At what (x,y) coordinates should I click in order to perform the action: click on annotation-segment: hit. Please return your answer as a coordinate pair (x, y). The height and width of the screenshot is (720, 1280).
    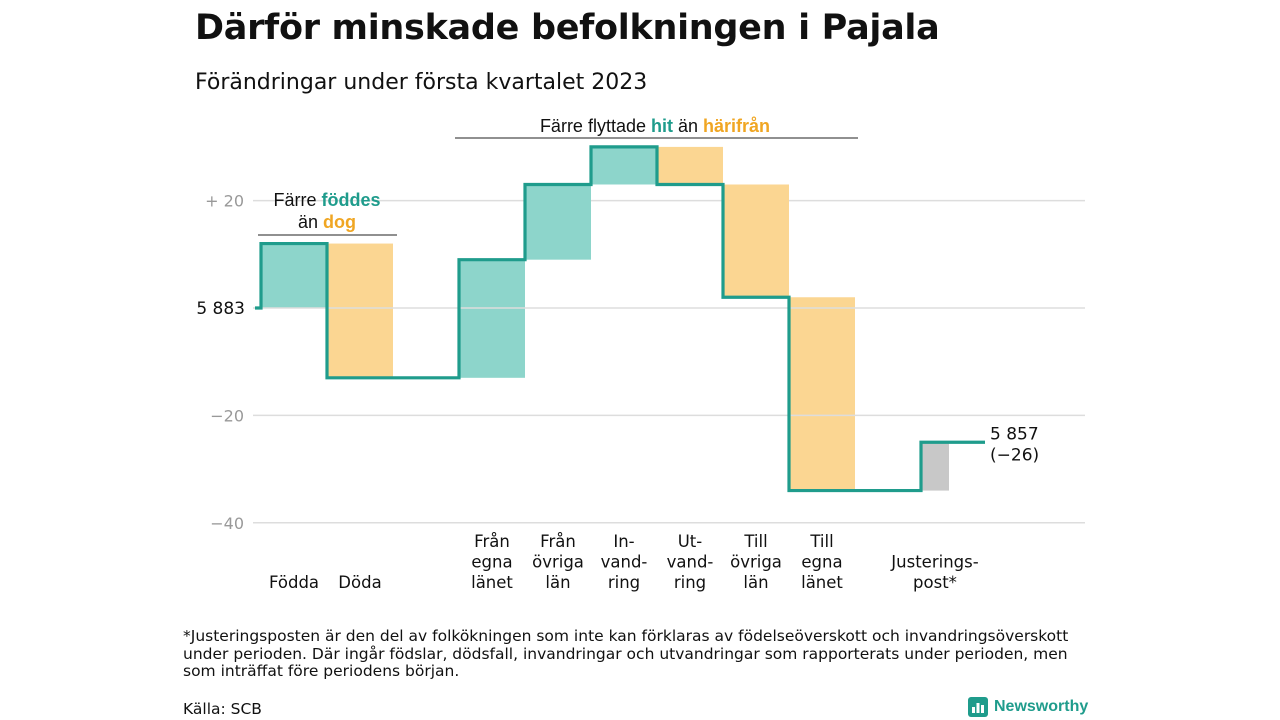
    Looking at the image, I should click on (662, 126).